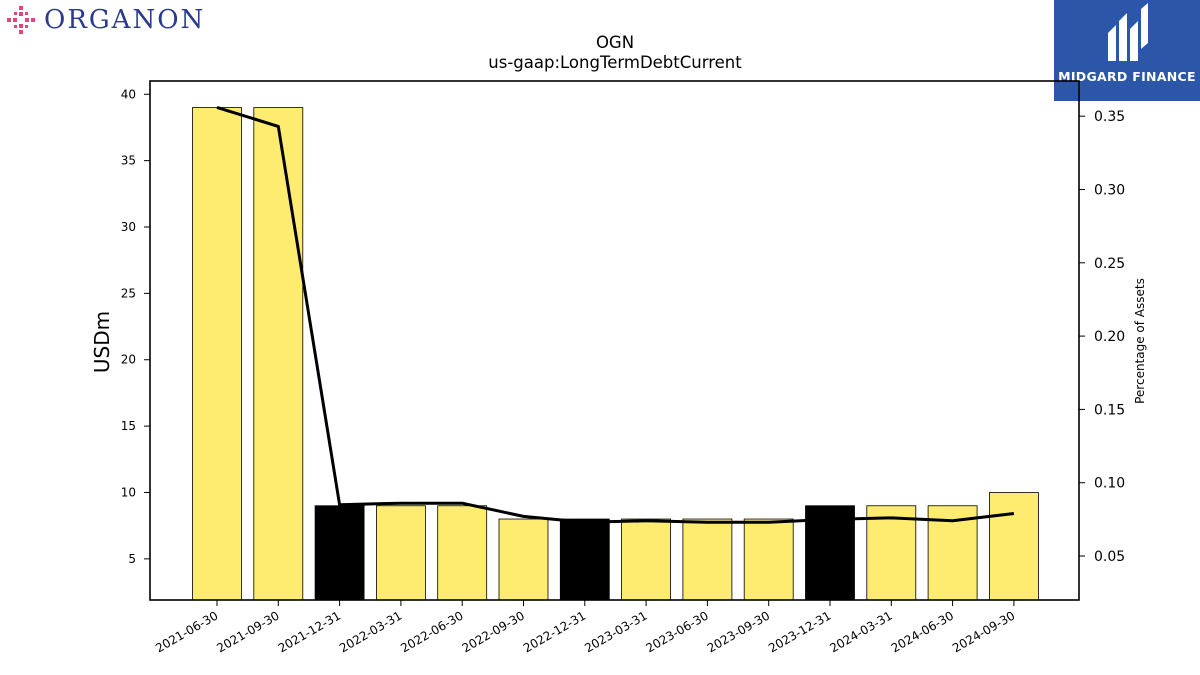 This screenshot has height=675, width=1200. I want to click on midgard-logo-icon, so click(1128, 32).